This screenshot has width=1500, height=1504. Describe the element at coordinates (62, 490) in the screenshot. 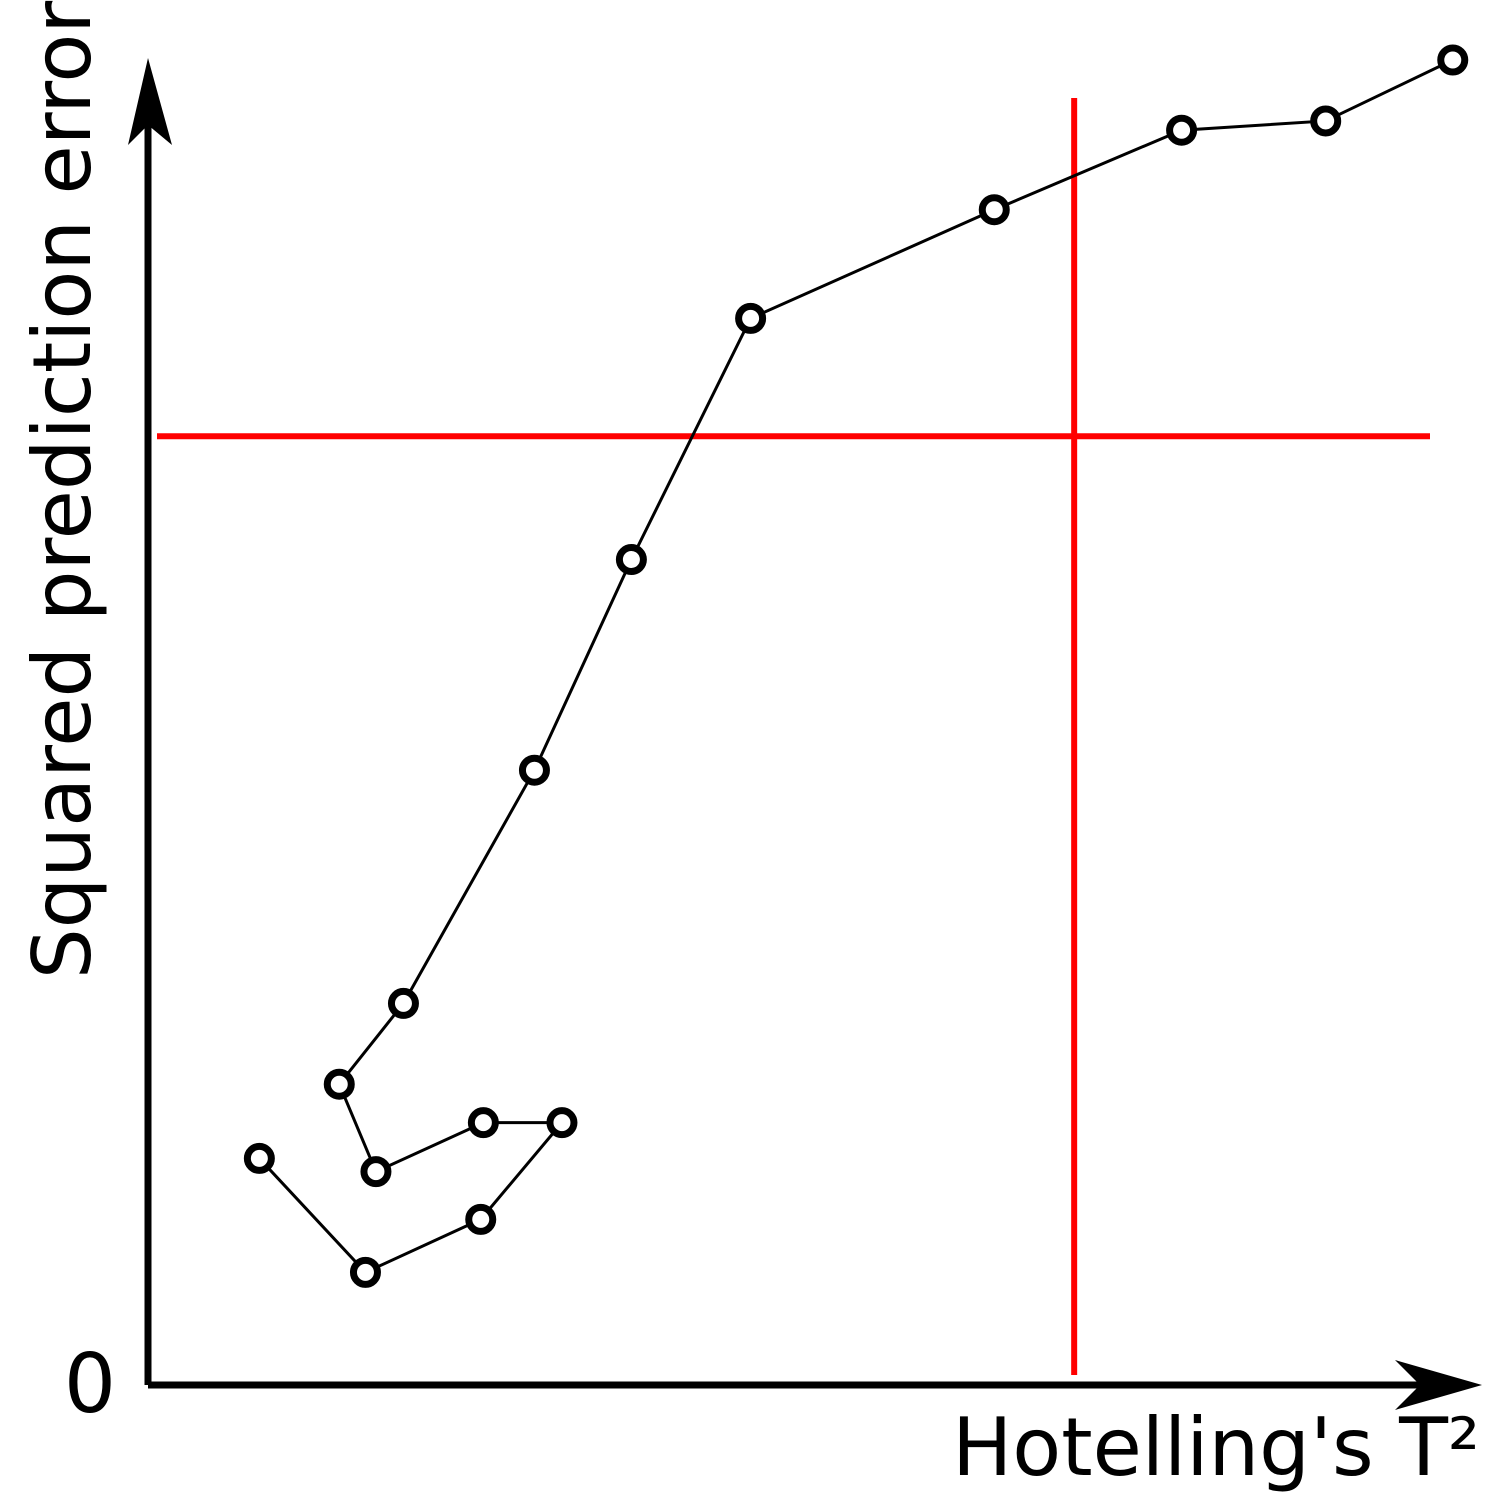

I see `y-axis-label: Squared prediction error` at that location.